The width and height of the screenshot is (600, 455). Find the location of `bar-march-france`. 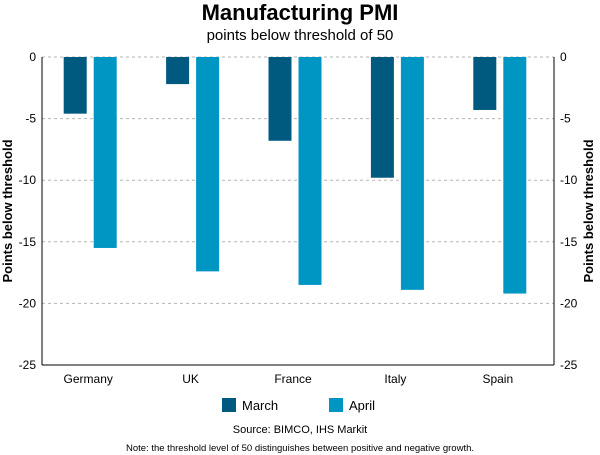

bar-march-france is located at coordinates (280, 99).